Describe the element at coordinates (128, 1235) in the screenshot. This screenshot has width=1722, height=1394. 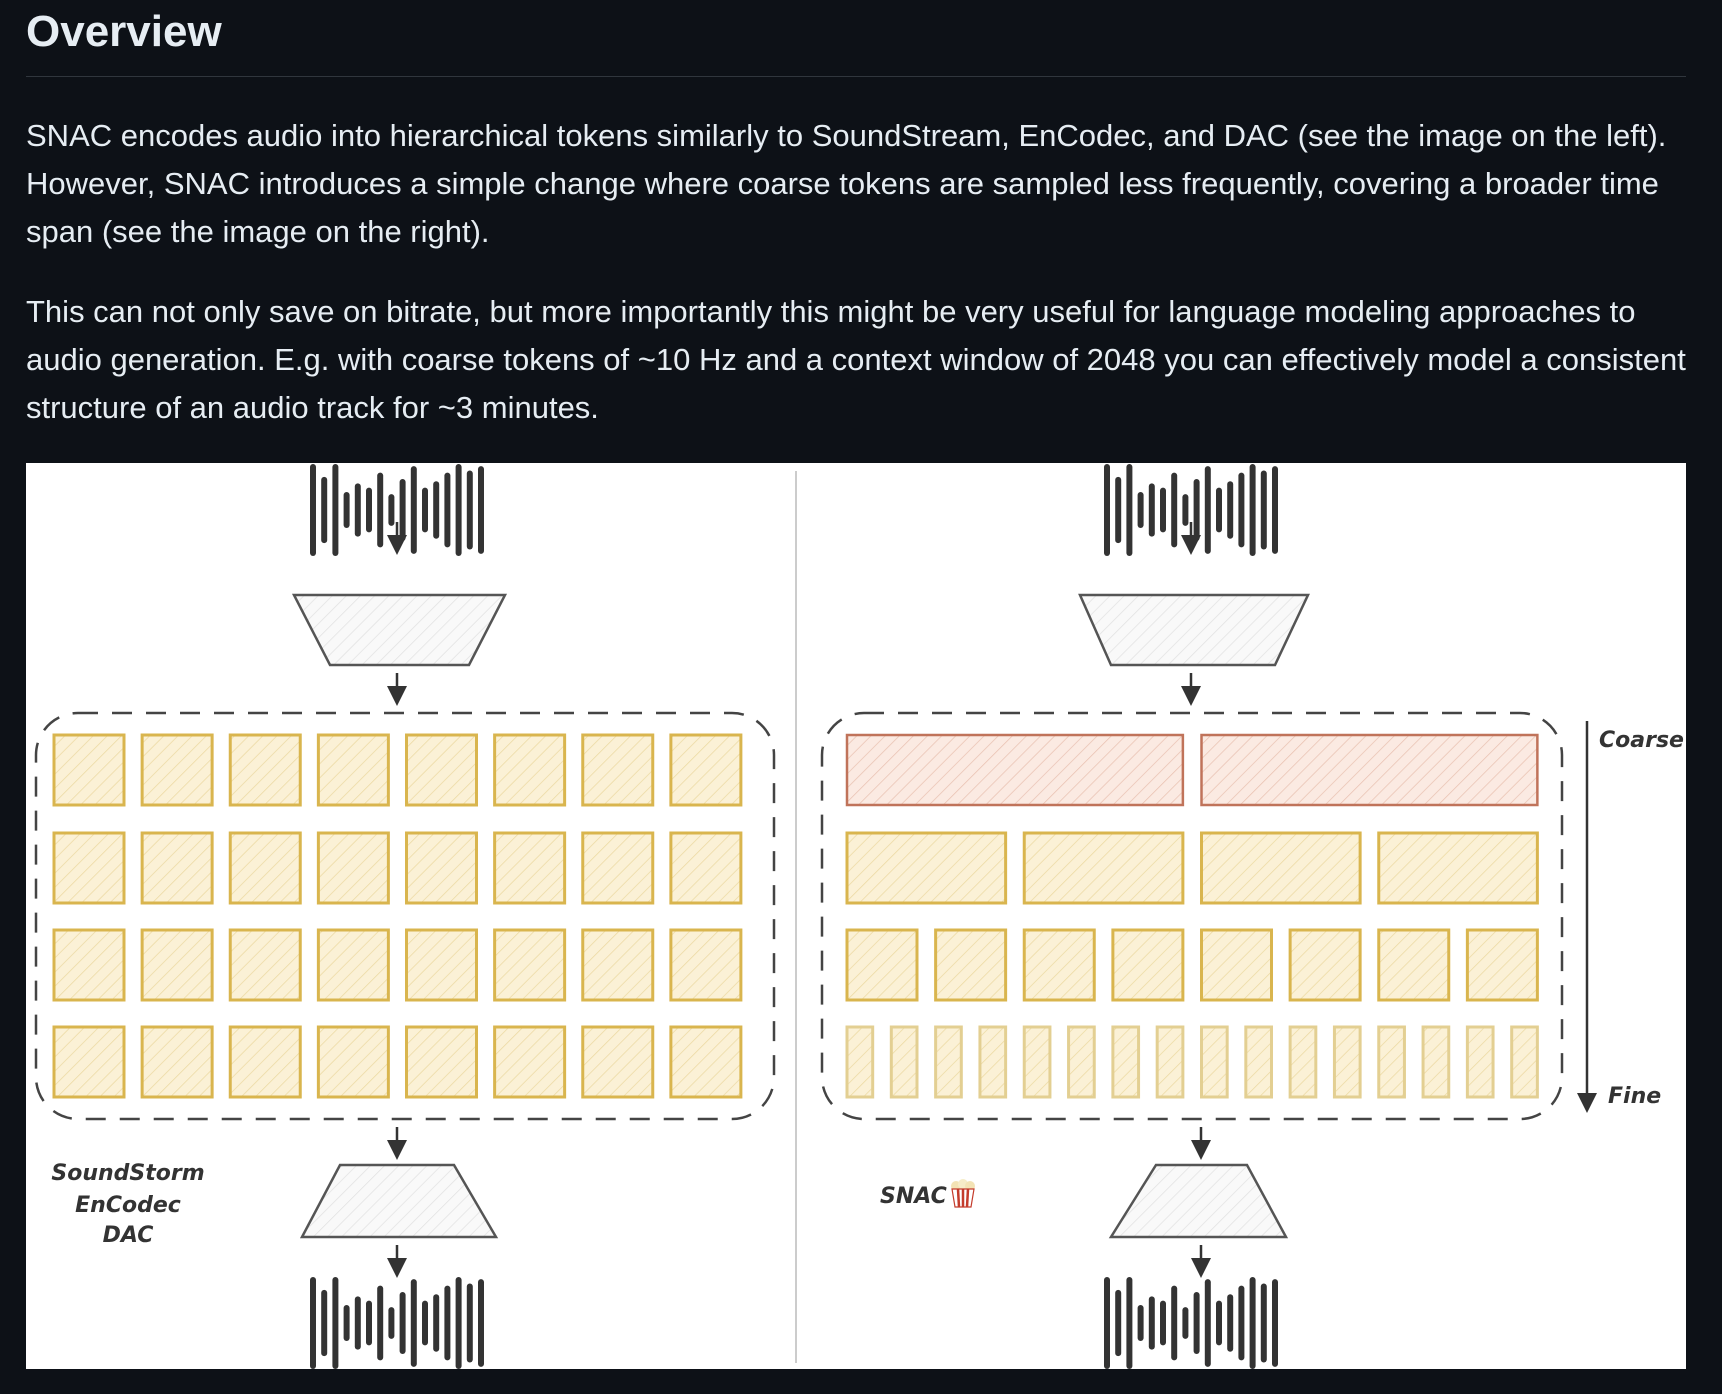
I see `left-label-dac: DAC` at that location.